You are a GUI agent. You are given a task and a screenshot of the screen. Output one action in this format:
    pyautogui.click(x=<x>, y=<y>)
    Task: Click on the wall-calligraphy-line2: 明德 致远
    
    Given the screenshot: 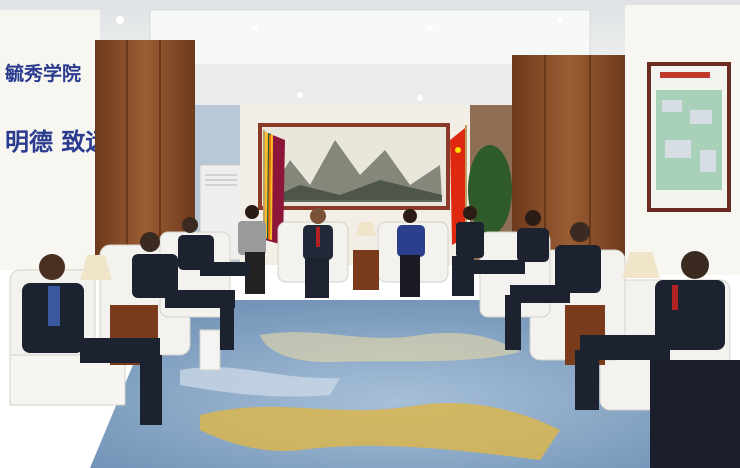 What is the action you would take?
    pyautogui.click(x=57, y=141)
    